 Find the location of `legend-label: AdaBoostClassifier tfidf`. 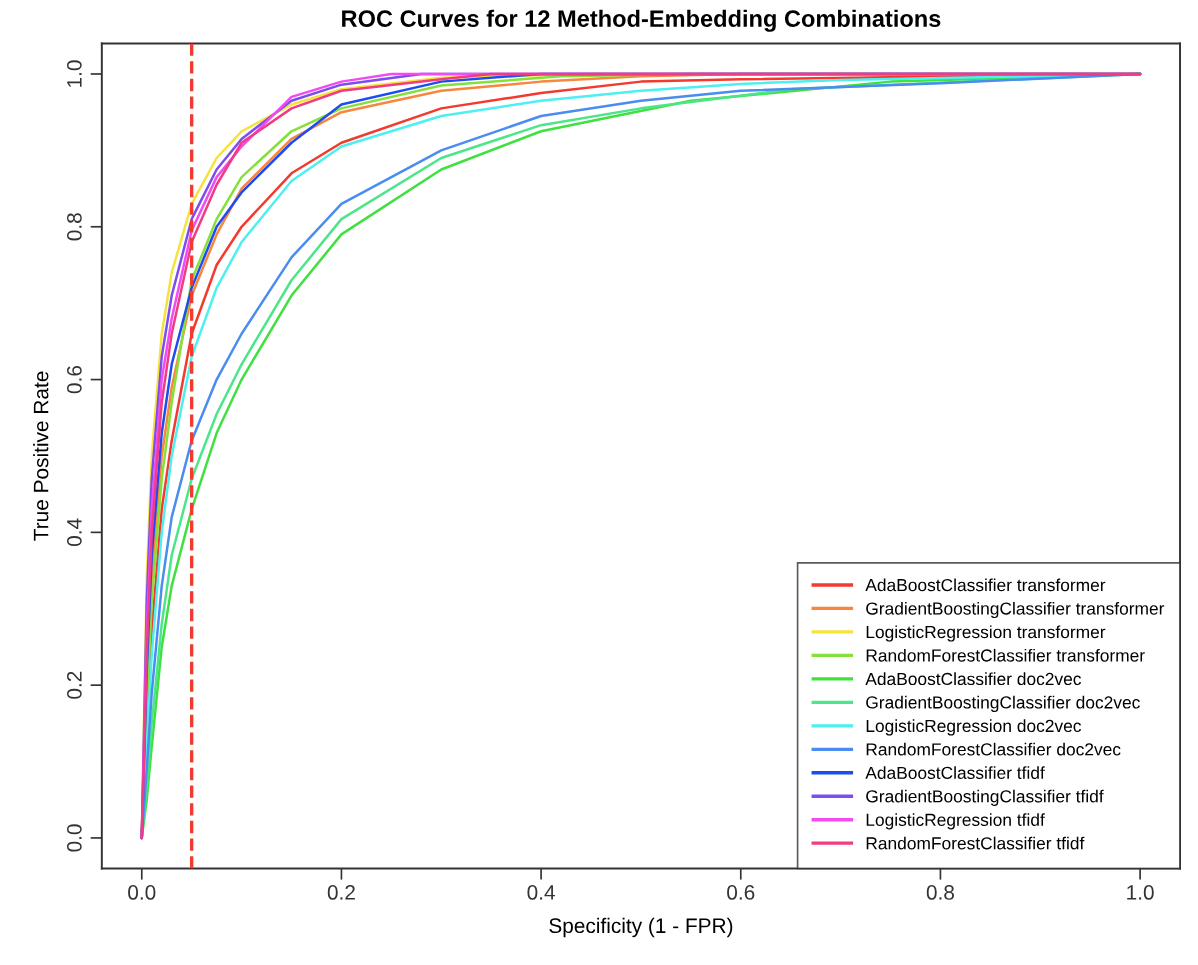

legend-label: AdaBoostClassifier tfidf is located at coordinates (955, 773).